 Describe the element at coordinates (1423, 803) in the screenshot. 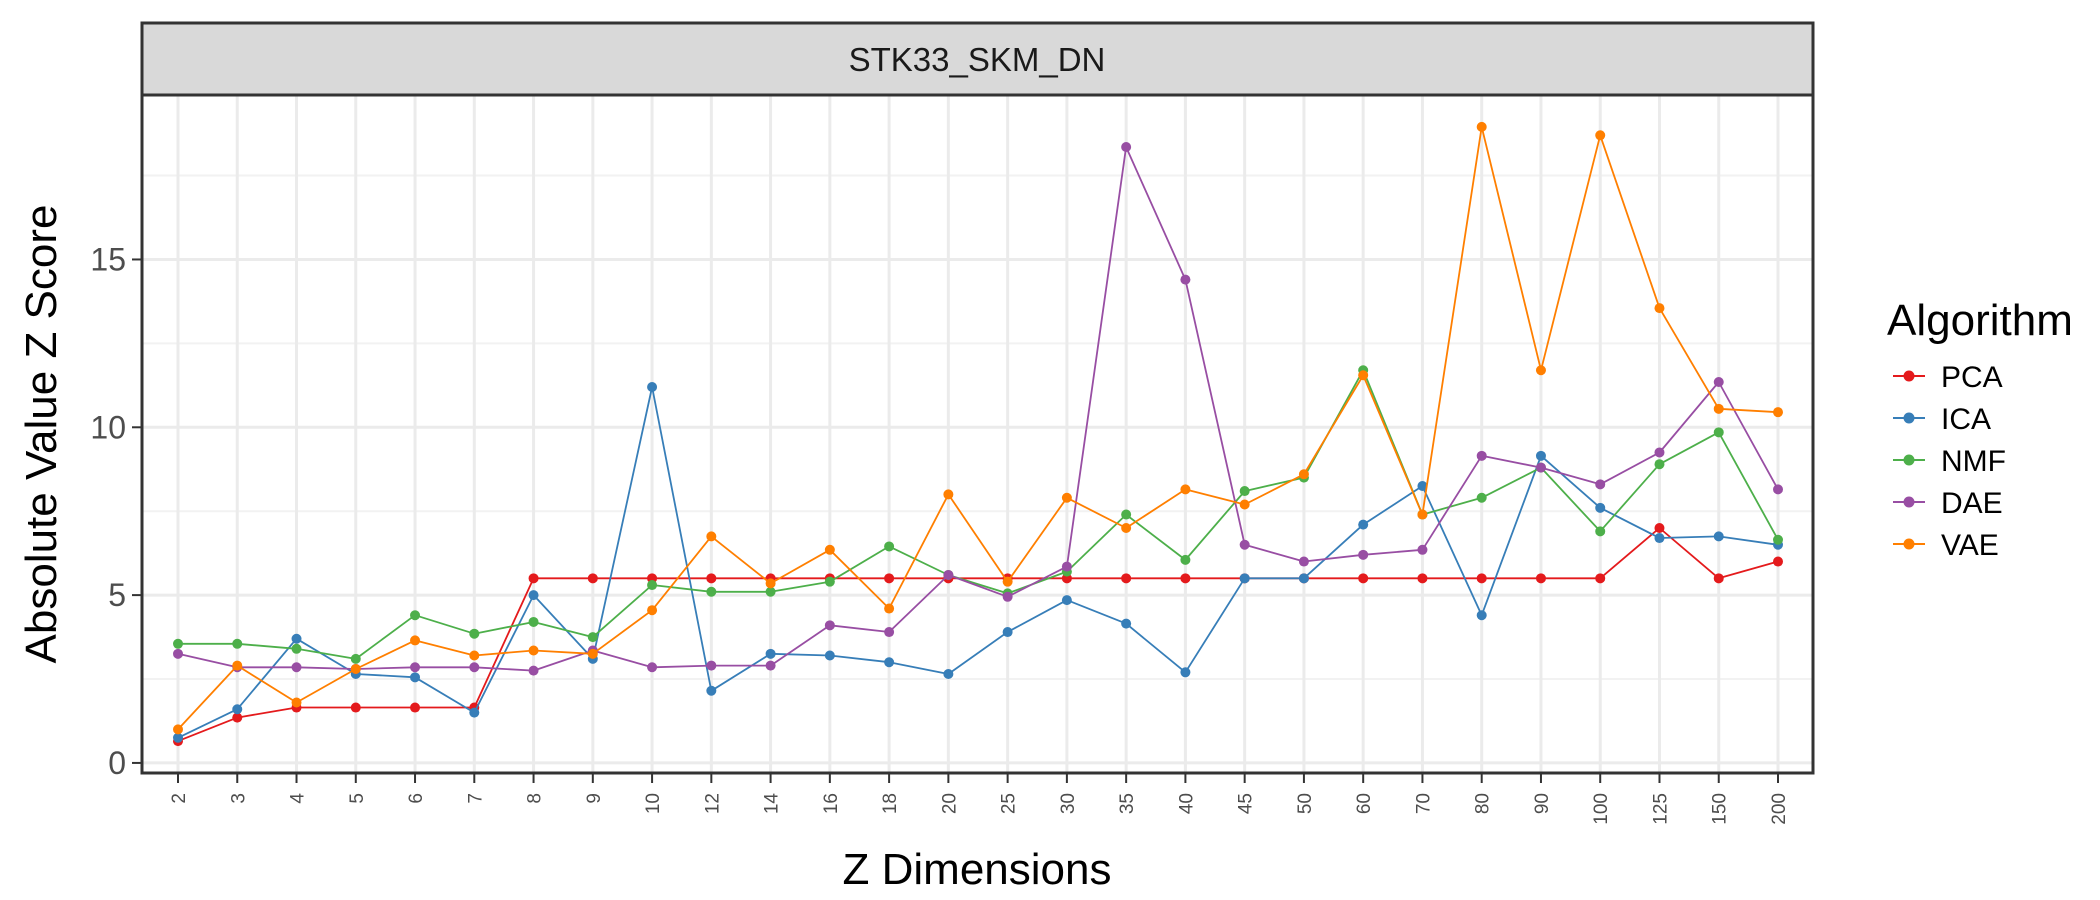

I see `x-tick-label: 70` at that location.